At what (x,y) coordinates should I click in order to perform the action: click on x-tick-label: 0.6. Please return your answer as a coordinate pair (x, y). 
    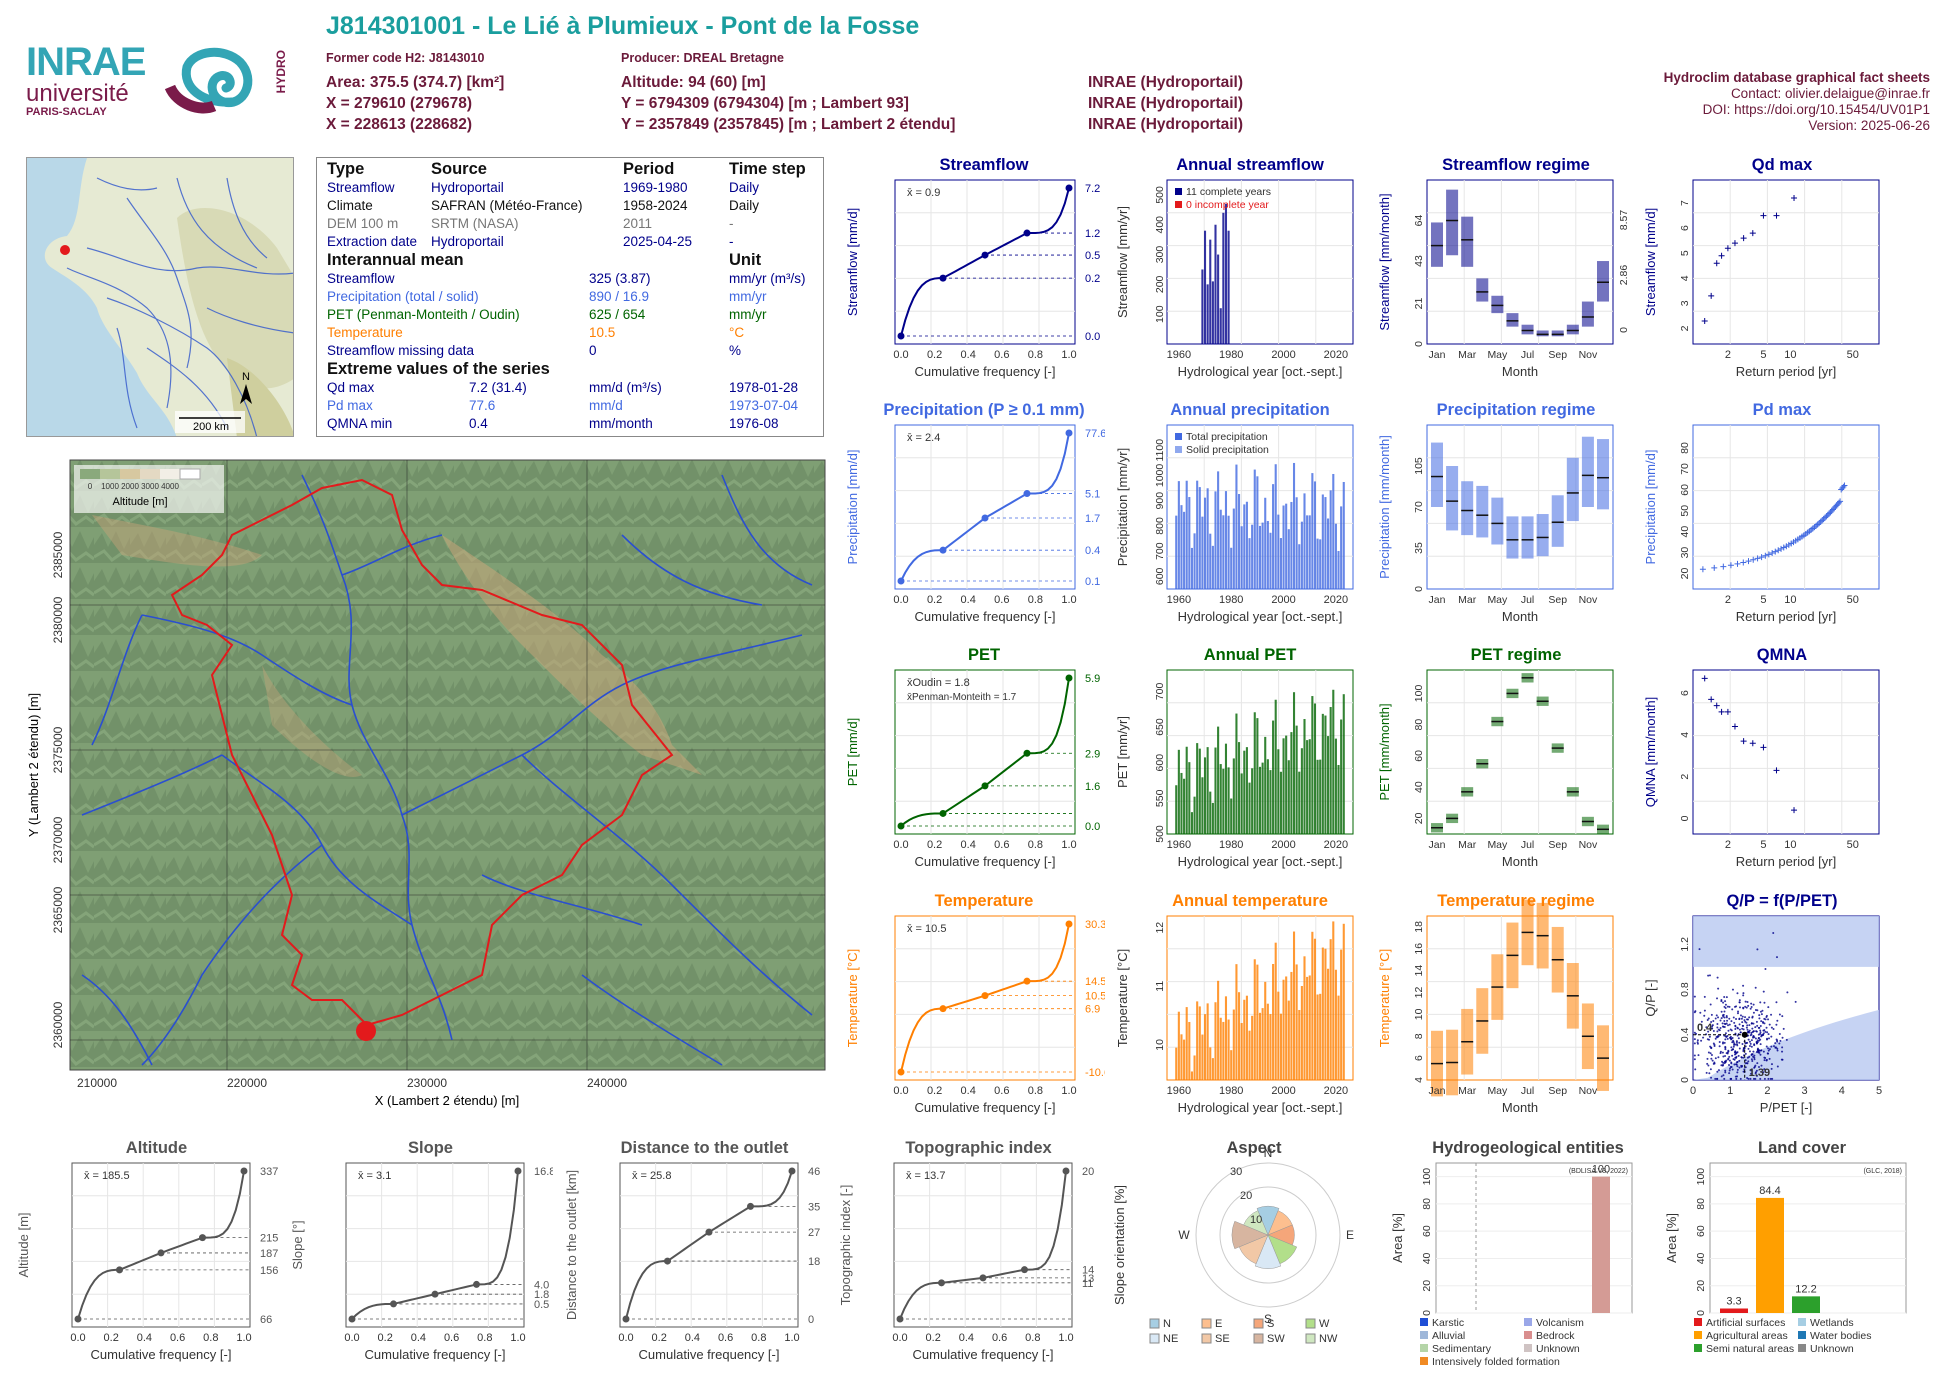
    Looking at the image, I should click on (1001, 845).